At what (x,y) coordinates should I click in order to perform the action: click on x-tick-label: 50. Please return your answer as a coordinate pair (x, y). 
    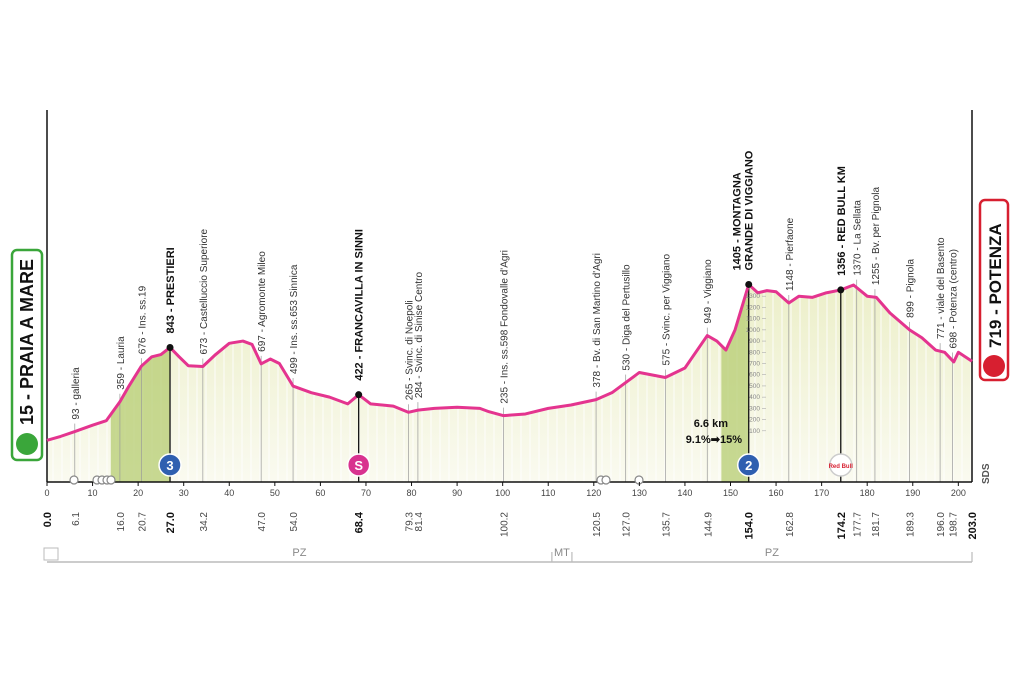
    Looking at the image, I should click on (275, 493).